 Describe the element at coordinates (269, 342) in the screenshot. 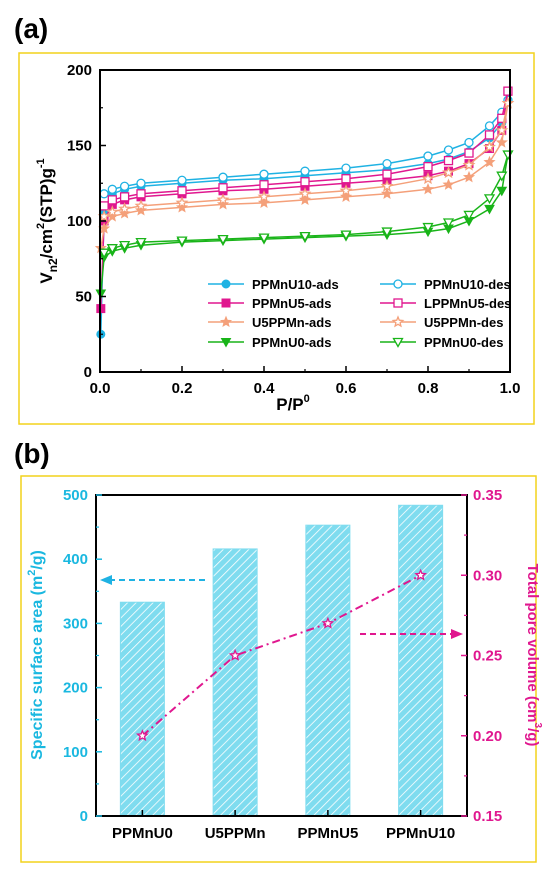

I see `legend-item: PPMnU0-ads` at that location.